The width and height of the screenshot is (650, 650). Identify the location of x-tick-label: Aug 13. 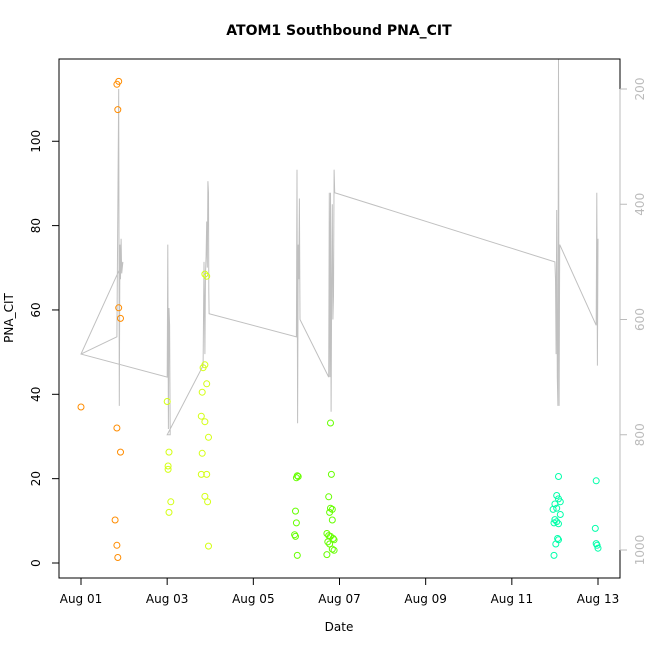
(598, 599).